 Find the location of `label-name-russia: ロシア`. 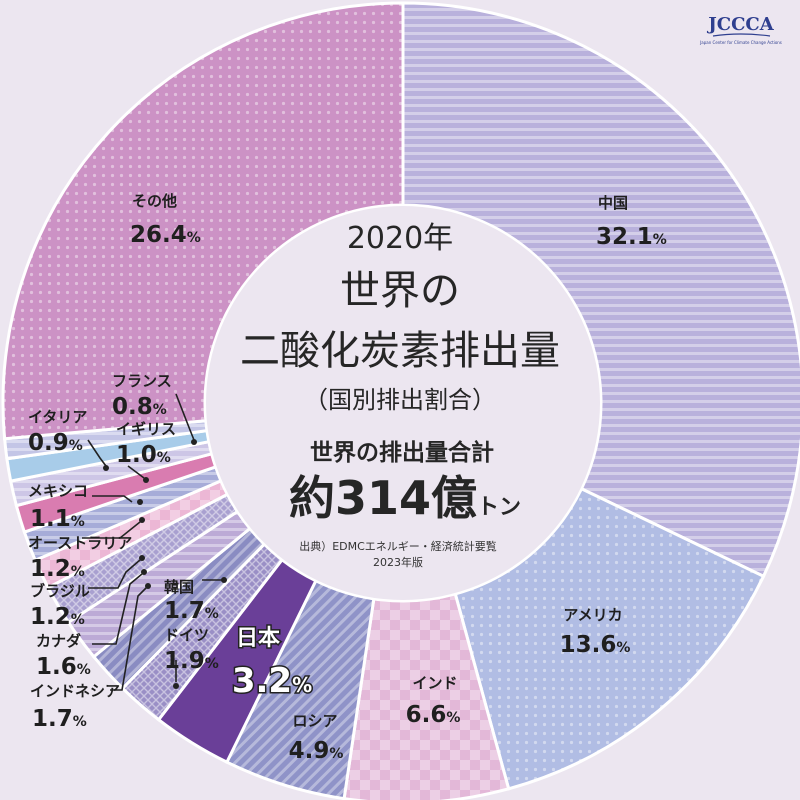

label-name-russia: ロシア is located at coordinates (314, 721).